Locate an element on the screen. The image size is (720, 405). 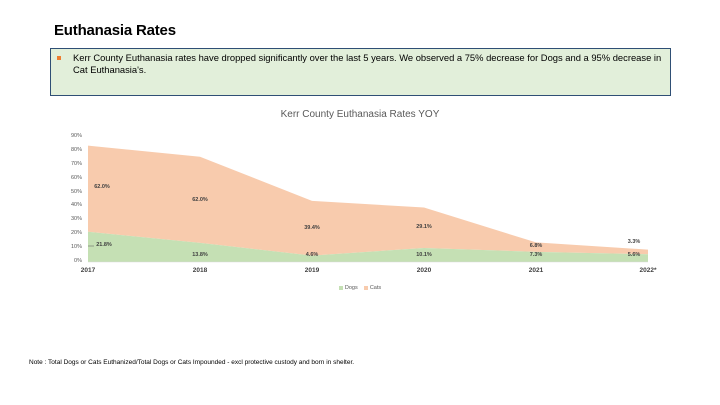
y-tick-label: 40% is located at coordinates (76, 205).